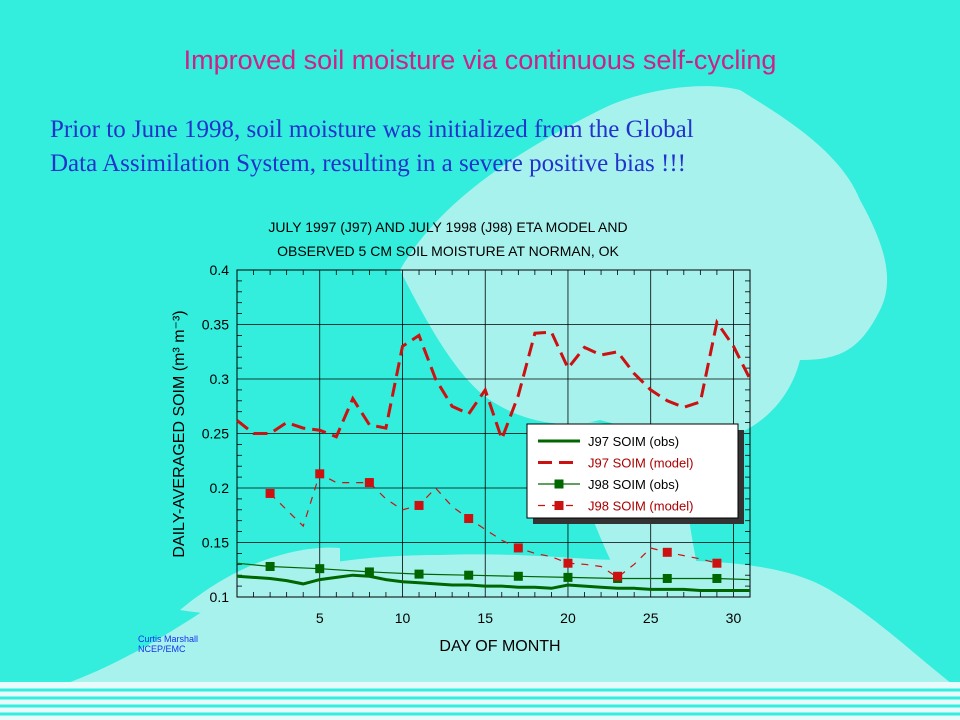 The height and width of the screenshot is (720, 960). Describe the element at coordinates (640, 506) in the screenshot. I see `legend-label-3: J98 SOIM (model)` at that location.